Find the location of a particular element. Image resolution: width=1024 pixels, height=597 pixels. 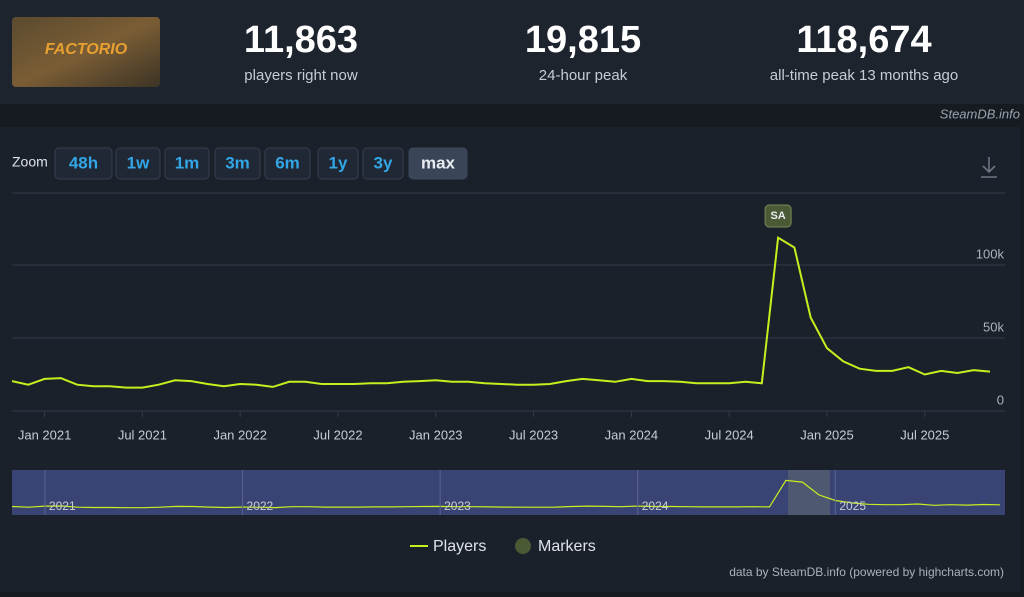

y-tick-label: 50k is located at coordinates (993, 326).